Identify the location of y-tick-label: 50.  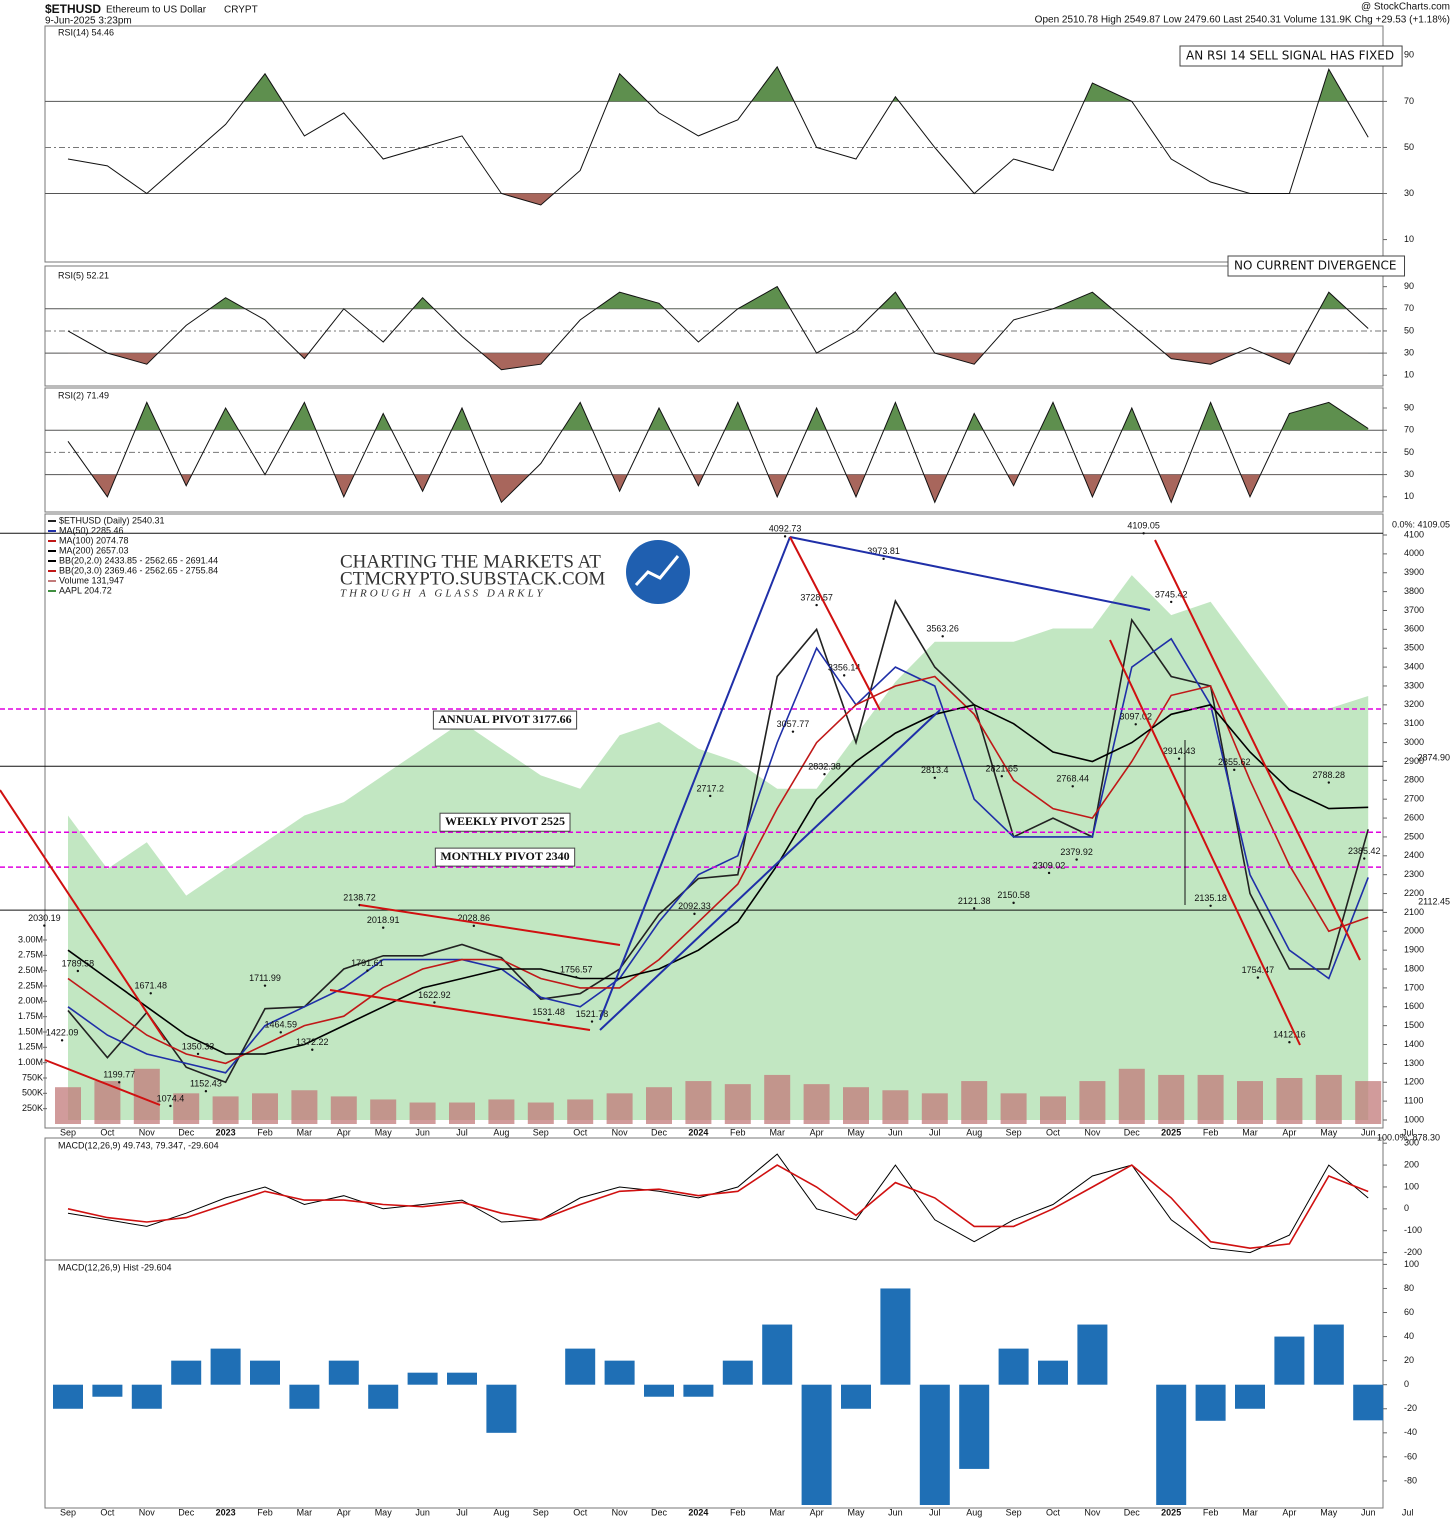
(1409, 330).